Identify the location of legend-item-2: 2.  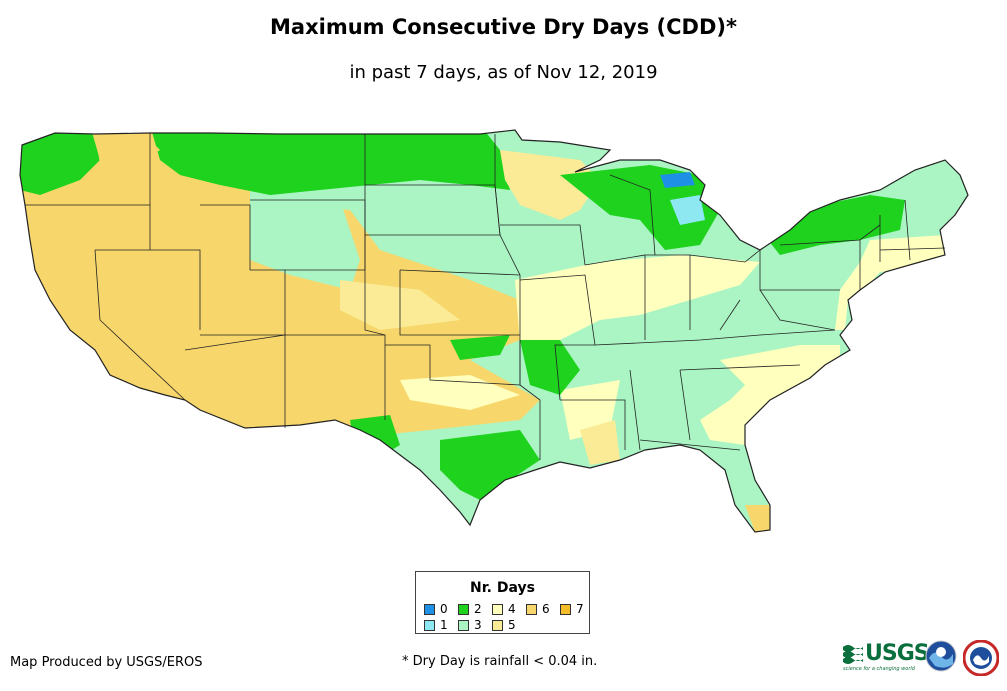
(470, 609).